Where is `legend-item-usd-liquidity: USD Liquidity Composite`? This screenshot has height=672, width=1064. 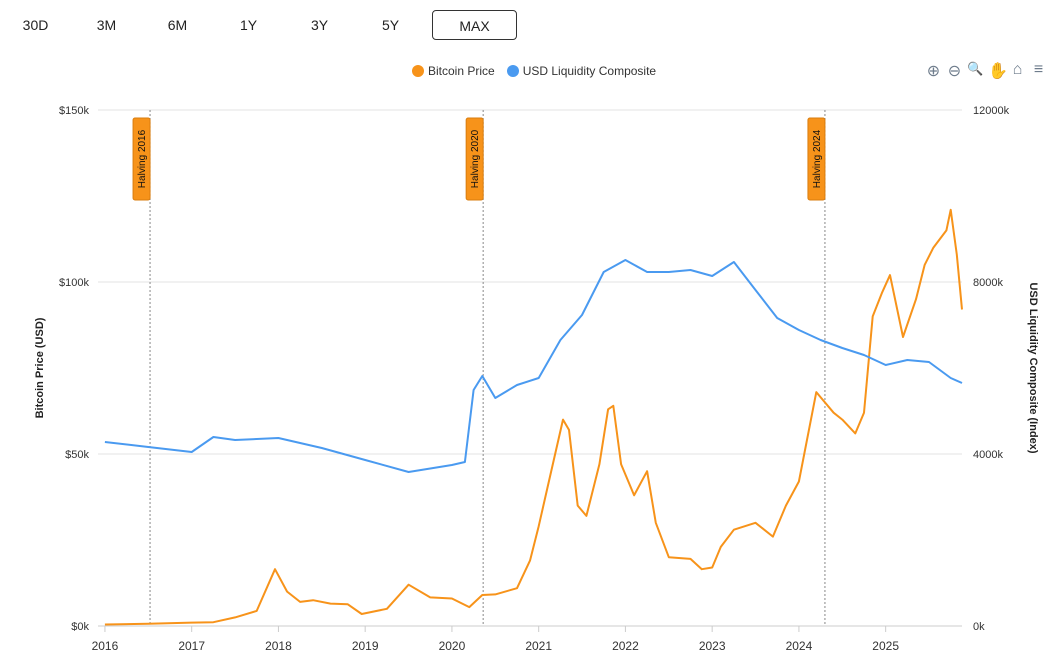 legend-item-usd-liquidity: USD Liquidity Composite is located at coordinates (581, 71).